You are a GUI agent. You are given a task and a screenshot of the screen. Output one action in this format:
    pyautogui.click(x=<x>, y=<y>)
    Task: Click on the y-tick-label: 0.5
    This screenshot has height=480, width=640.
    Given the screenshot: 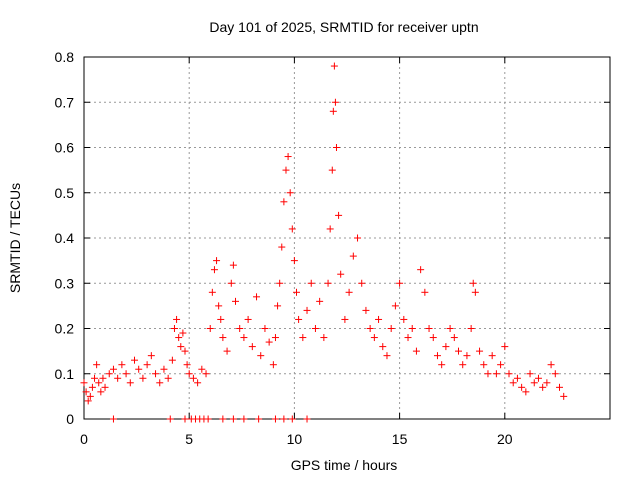 What is the action you would take?
    pyautogui.click(x=65, y=193)
    